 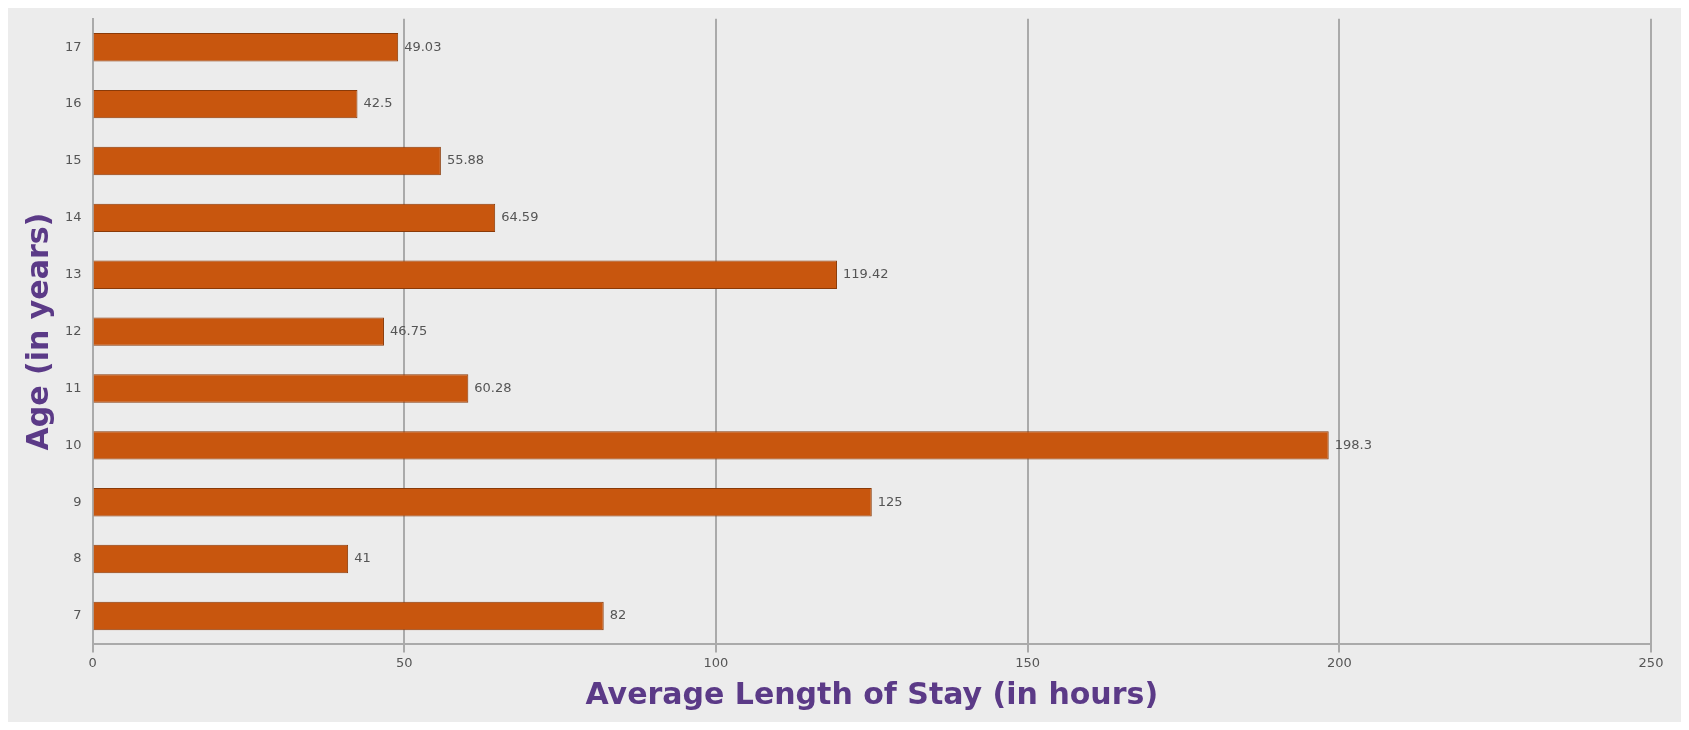 I want to click on data-label: 49.03, so click(x=423, y=46).